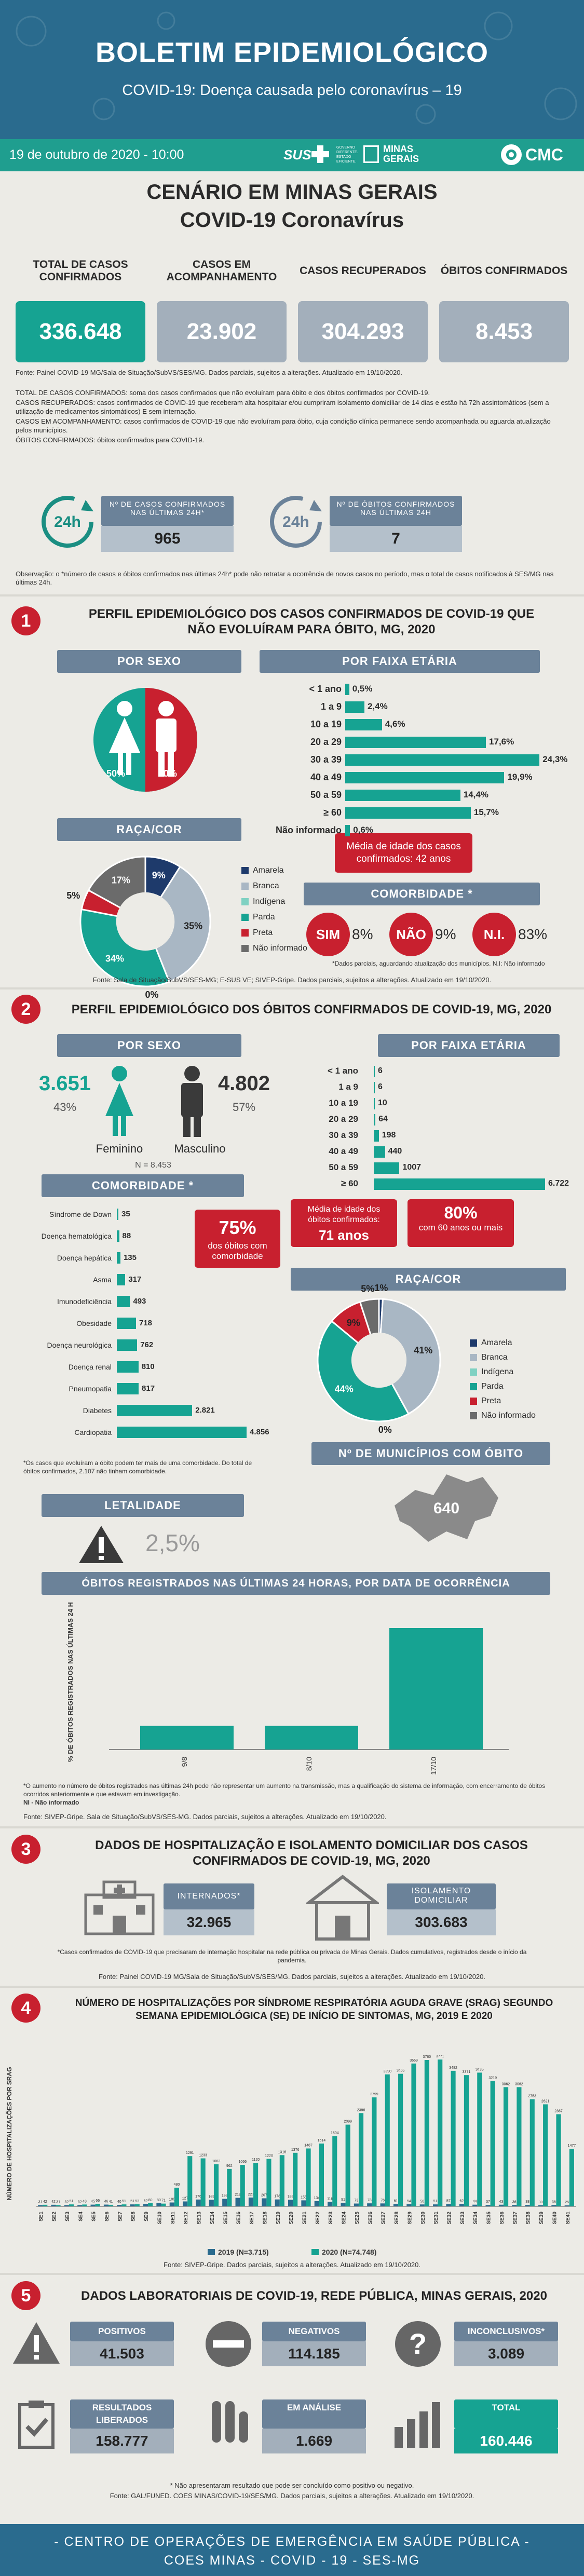  What do you see at coordinates (363, 830) in the screenshot?
I see `age-value: 0,6%` at bounding box center [363, 830].